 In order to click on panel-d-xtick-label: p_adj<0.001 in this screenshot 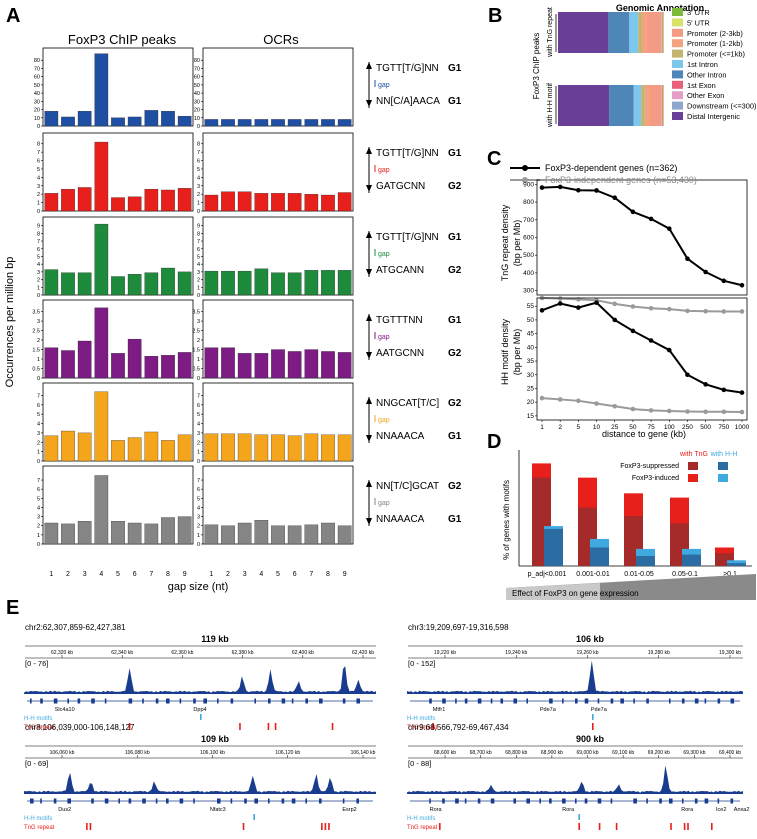, I will do `click(547, 574)`.